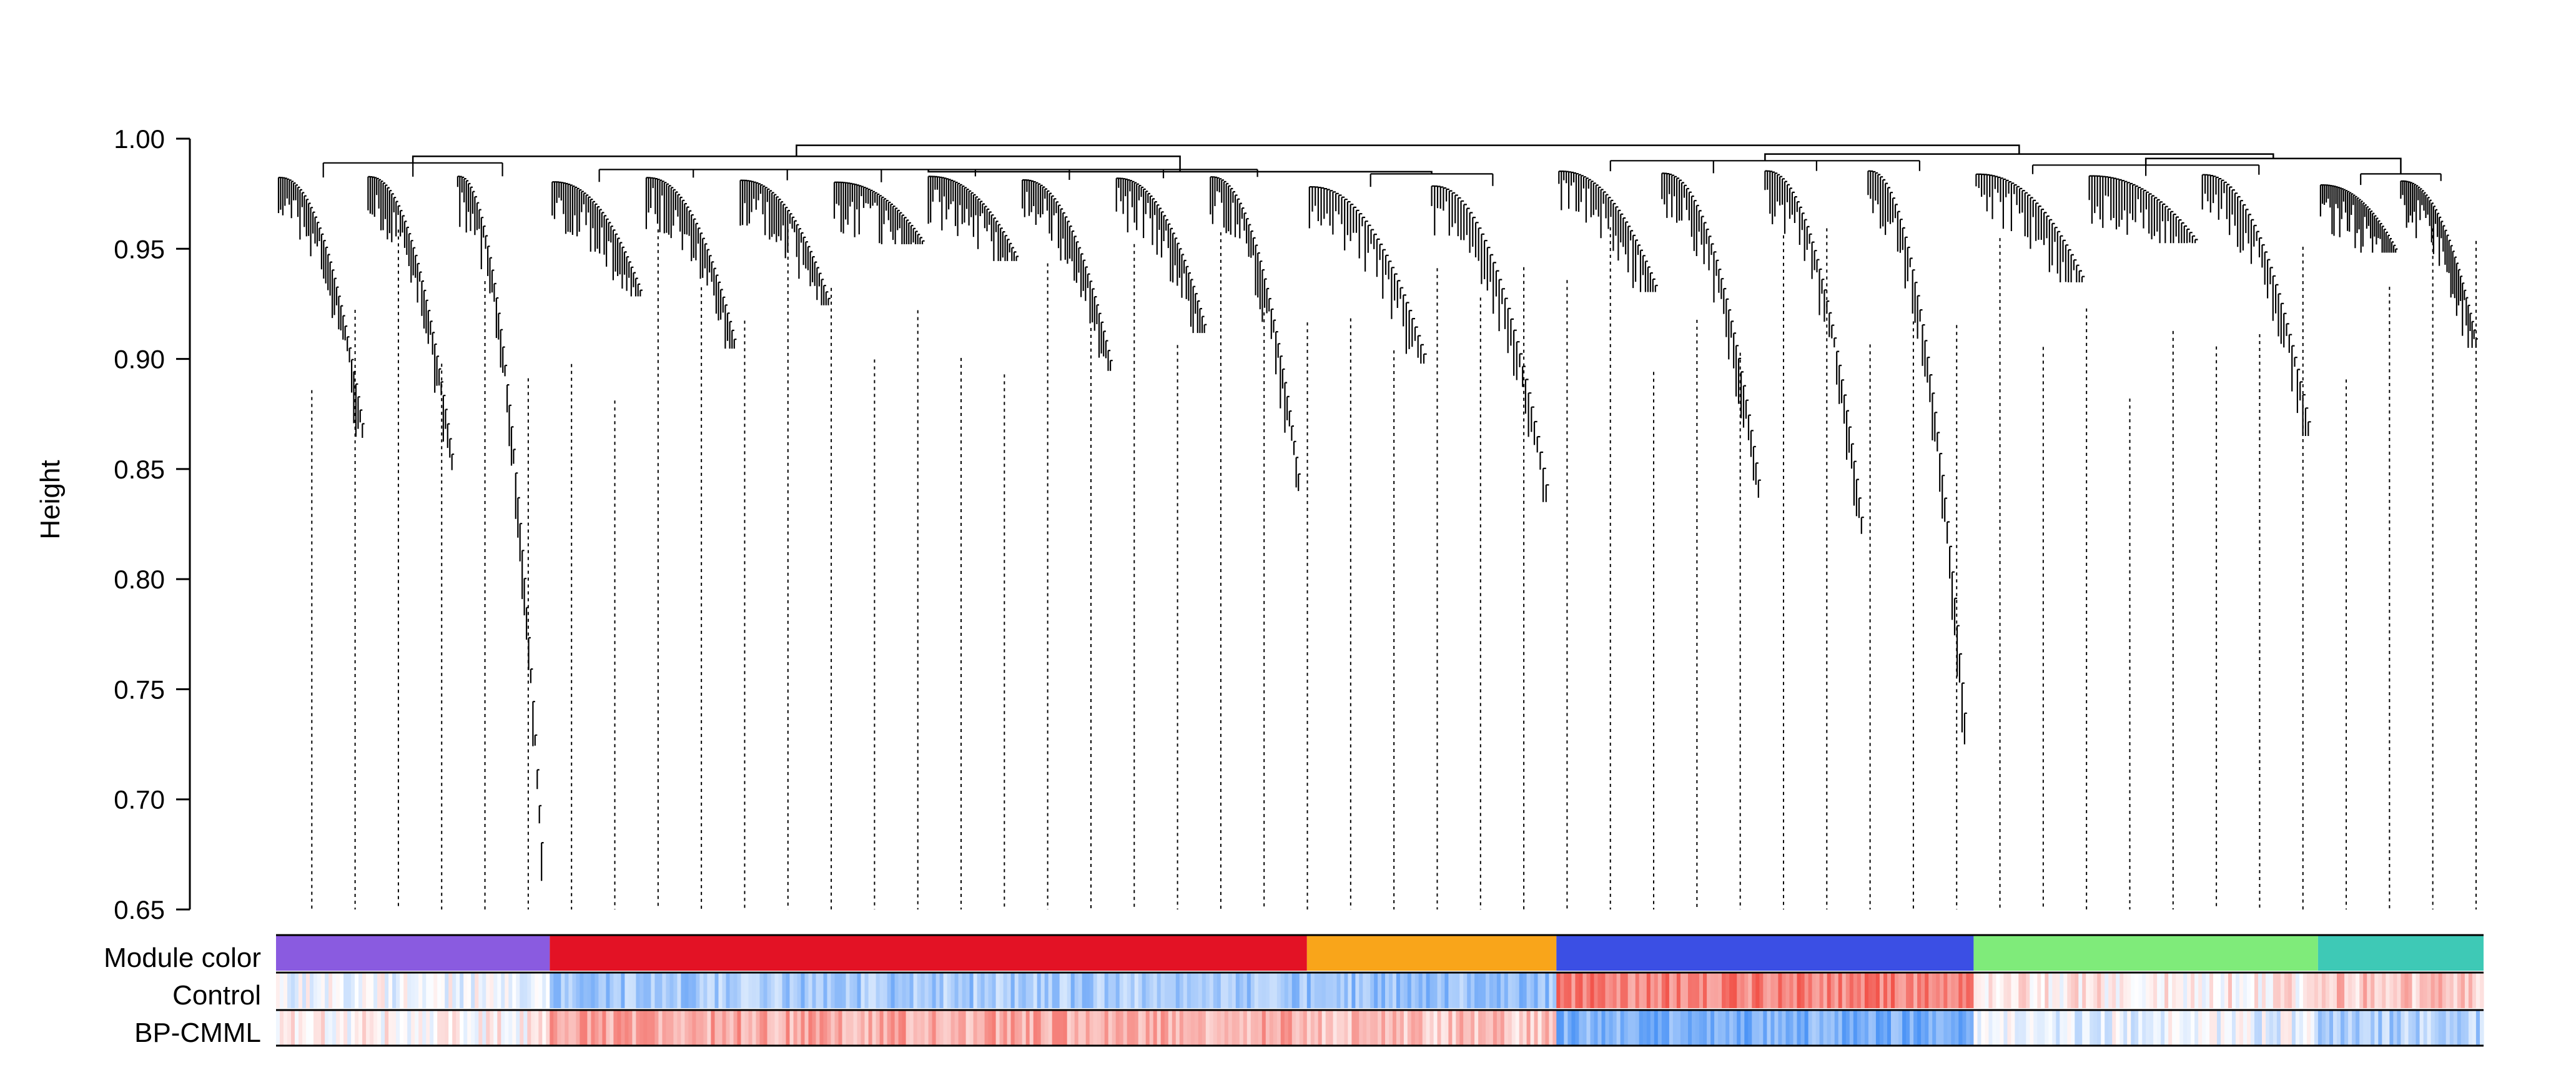 This screenshot has height=1080, width=2576. I want to click on root-merge, so click(1408, 150).